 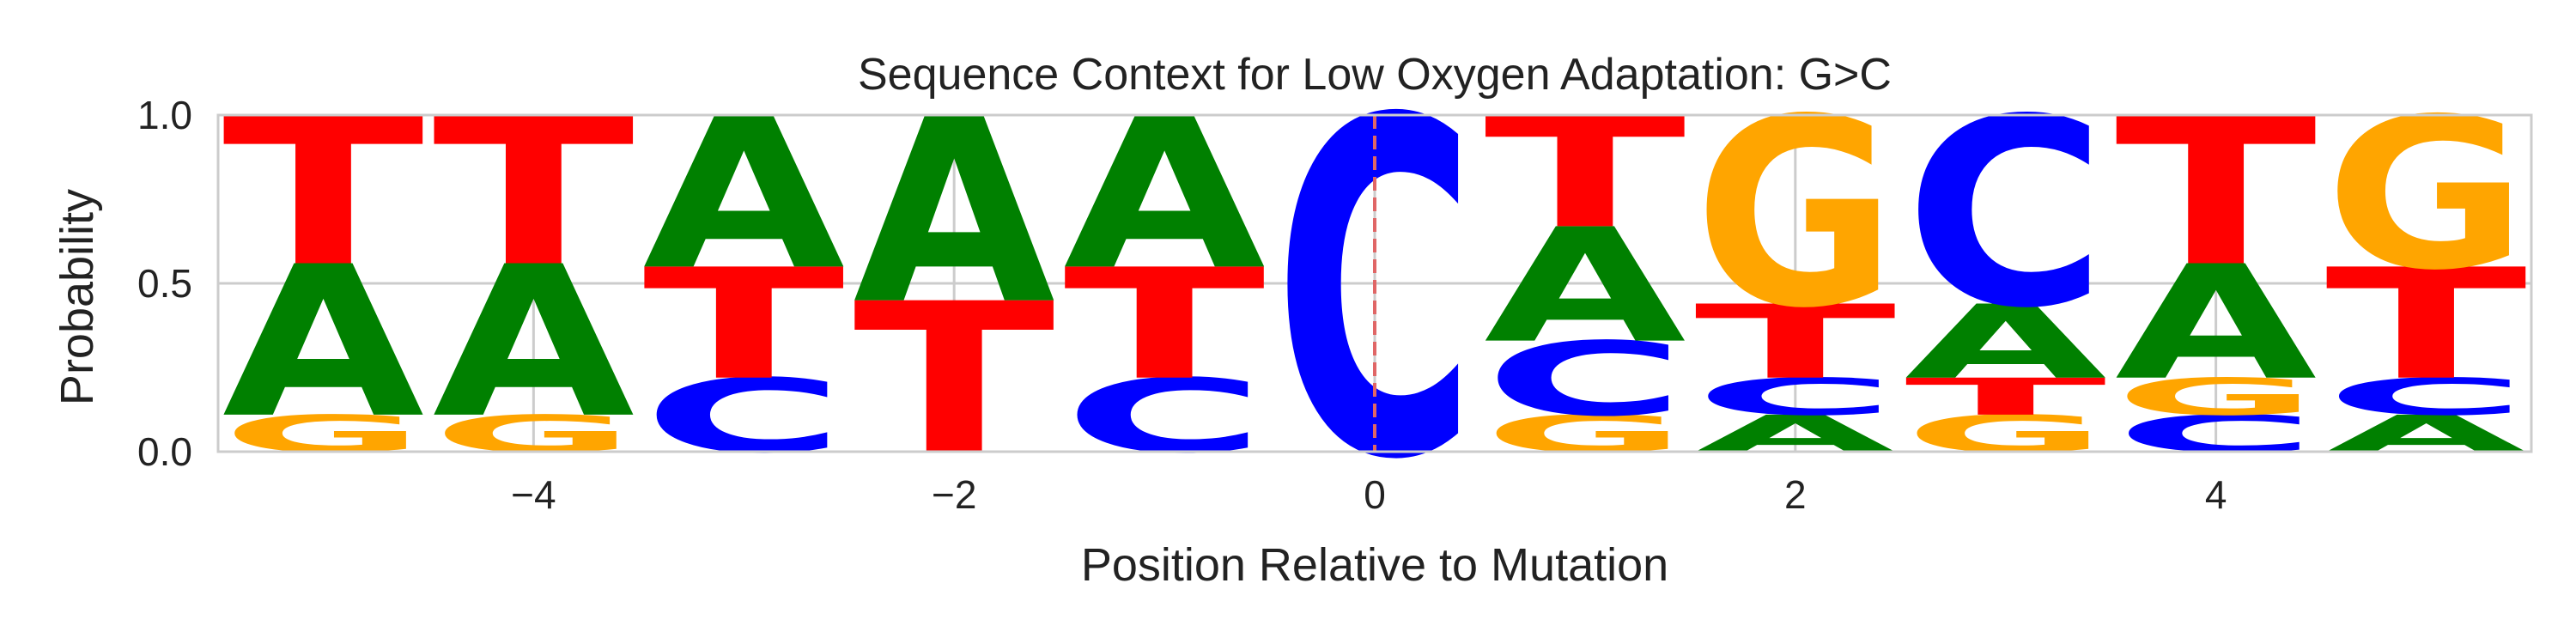 What do you see at coordinates (2005, 215) in the screenshot?
I see `logo-letter-C: C` at bounding box center [2005, 215].